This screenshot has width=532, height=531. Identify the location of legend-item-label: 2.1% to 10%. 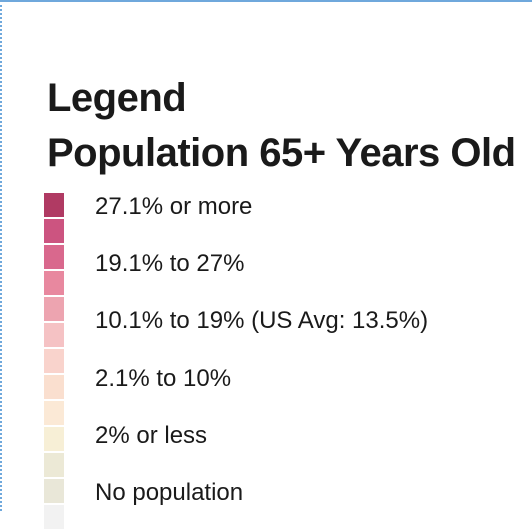
(163, 378).